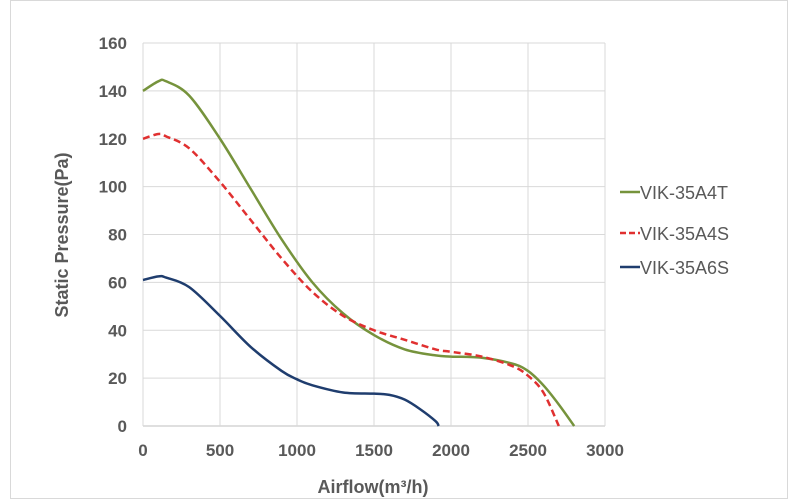 Image resolution: width=800 pixels, height=500 pixels. I want to click on y-axis-title: Static Pressure(Pa), so click(62, 234).